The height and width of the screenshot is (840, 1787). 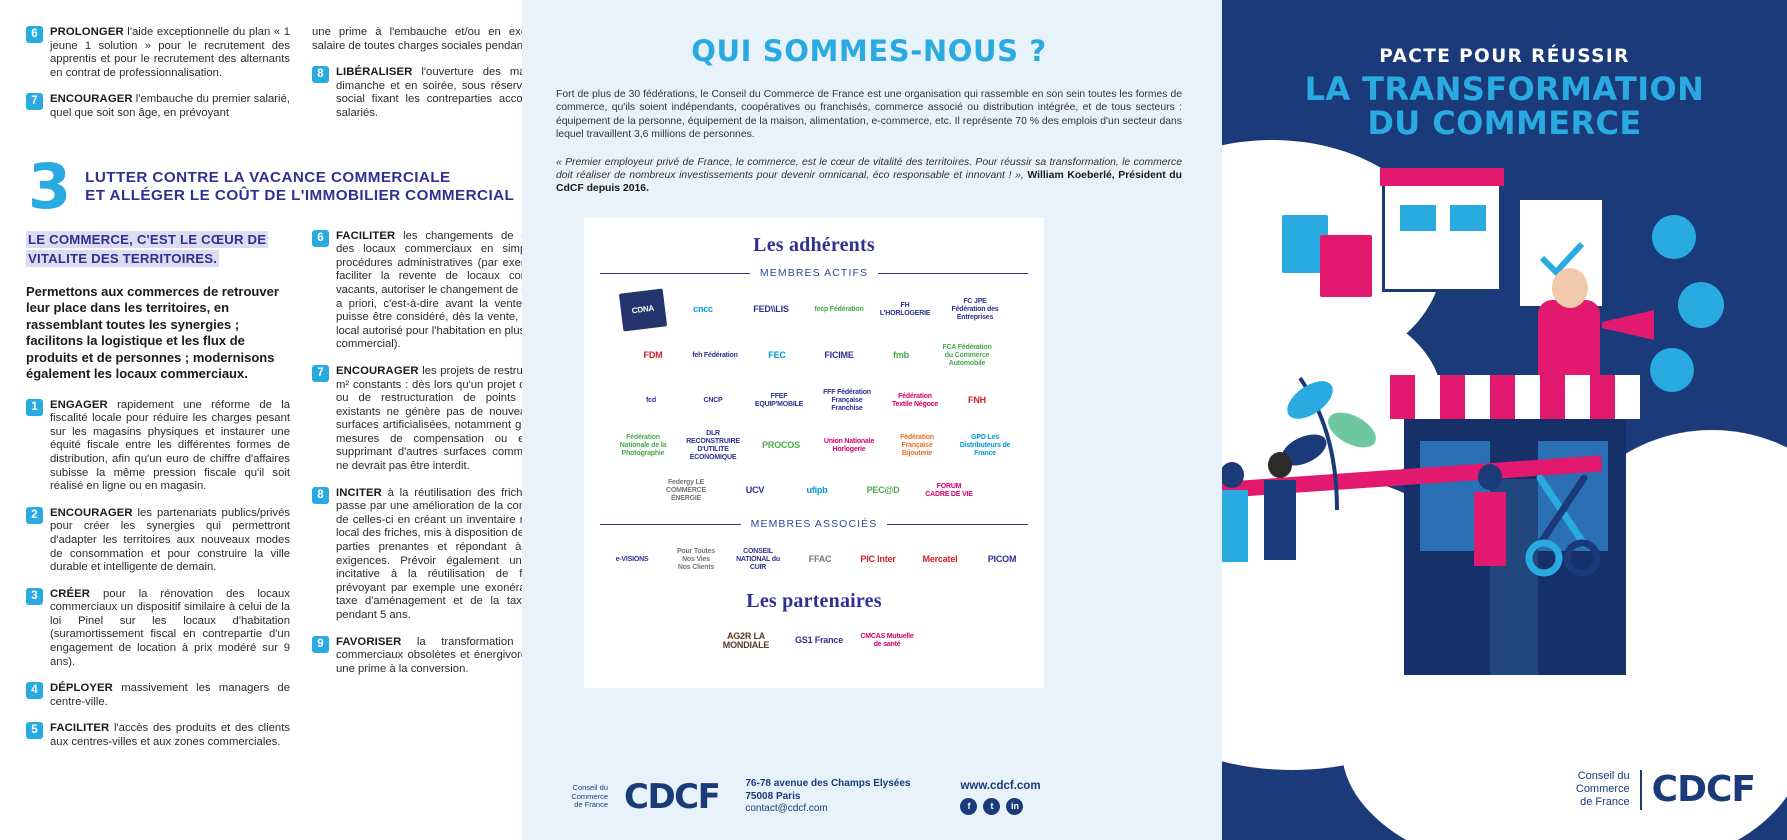 I want to click on logo-conseil-national-cuir: CONSEIL NATIONAL du CUIR, so click(x=758, y=559).